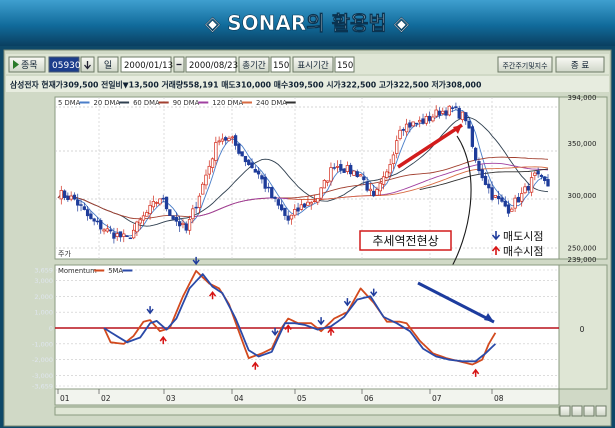  What do you see at coordinates (43, 271) in the screenshot?
I see `momentum-tick-label: 3,659` at bounding box center [43, 271].